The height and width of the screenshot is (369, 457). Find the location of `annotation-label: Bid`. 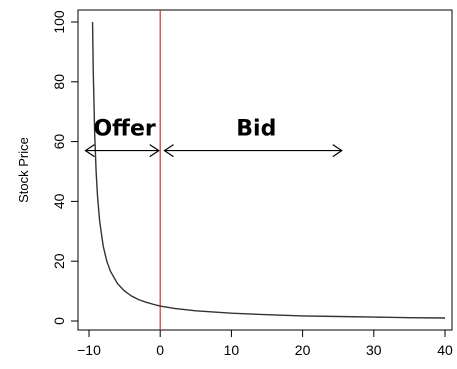

annotation-label: Bid is located at coordinates (256, 129).